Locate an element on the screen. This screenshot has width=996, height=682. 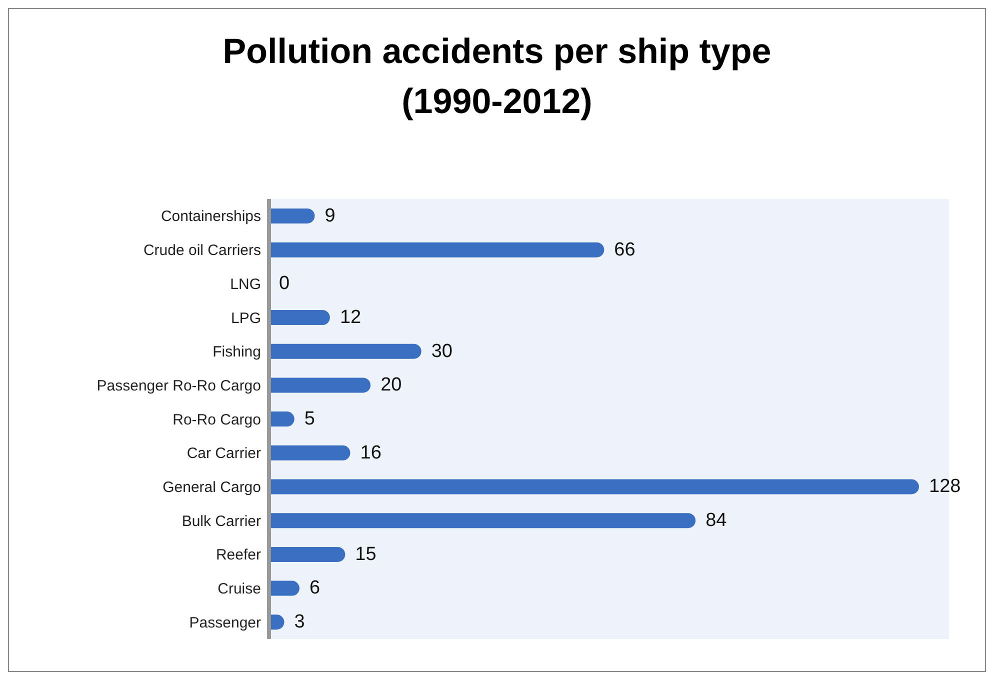
data-label: 6 is located at coordinates (314, 588).